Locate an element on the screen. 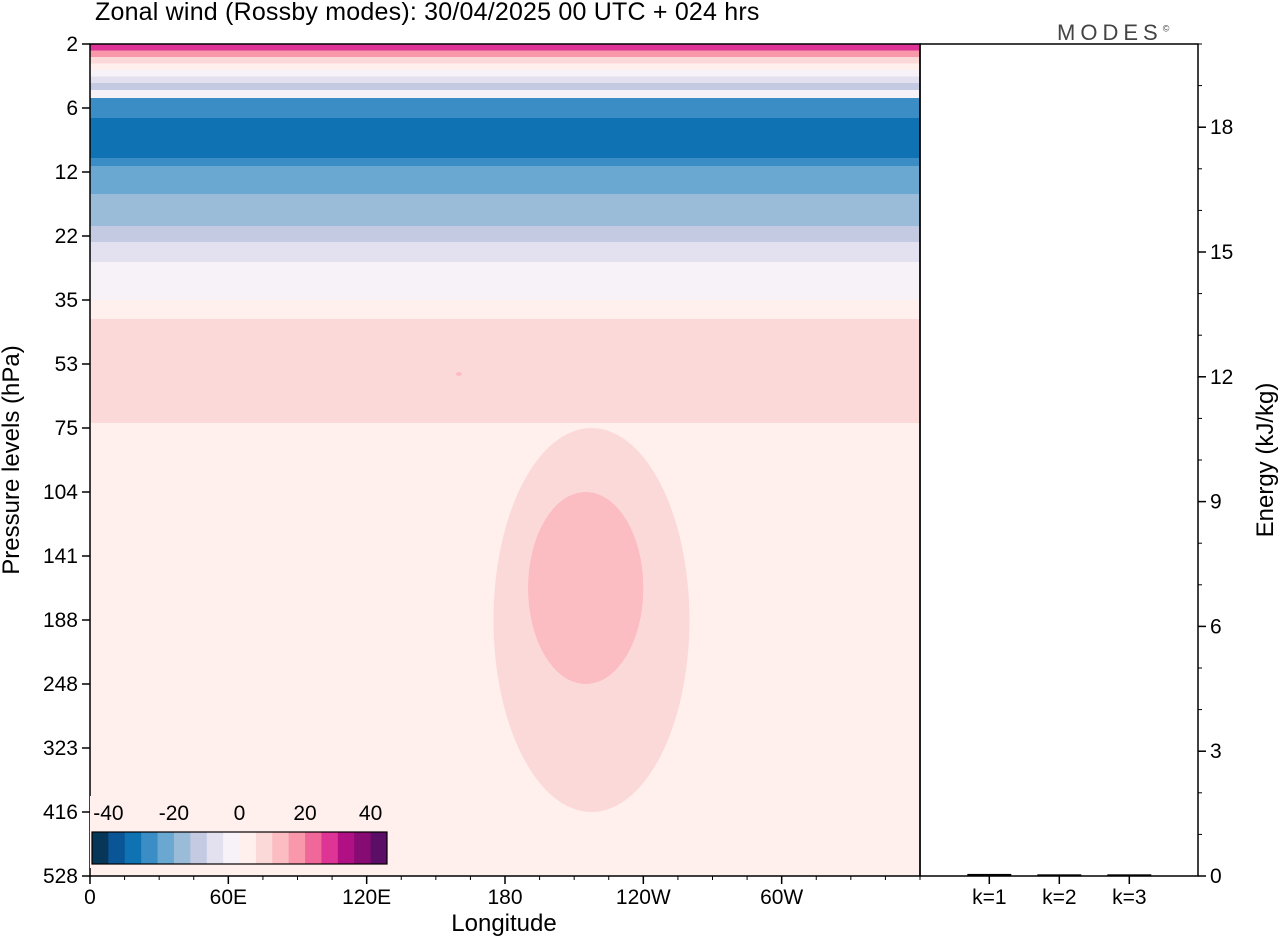 This screenshot has height=942, width=1280. energy-tick-0: 0 is located at coordinates (1216, 876).